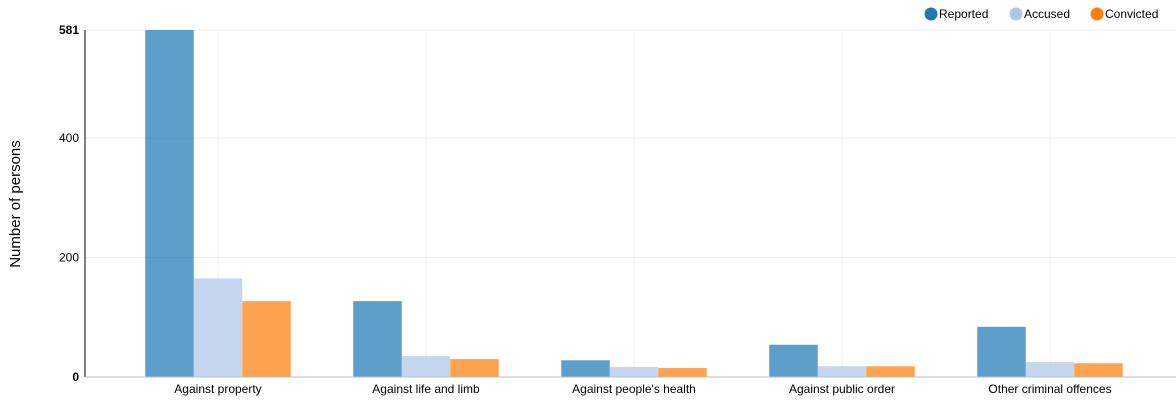 The height and width of the screenshot is (403, 1176). What do you see at coordinates (69, 203) in the screenshot?
I see `y-tick-labels: 0 200 400 581` at bounding box center [69, 203].